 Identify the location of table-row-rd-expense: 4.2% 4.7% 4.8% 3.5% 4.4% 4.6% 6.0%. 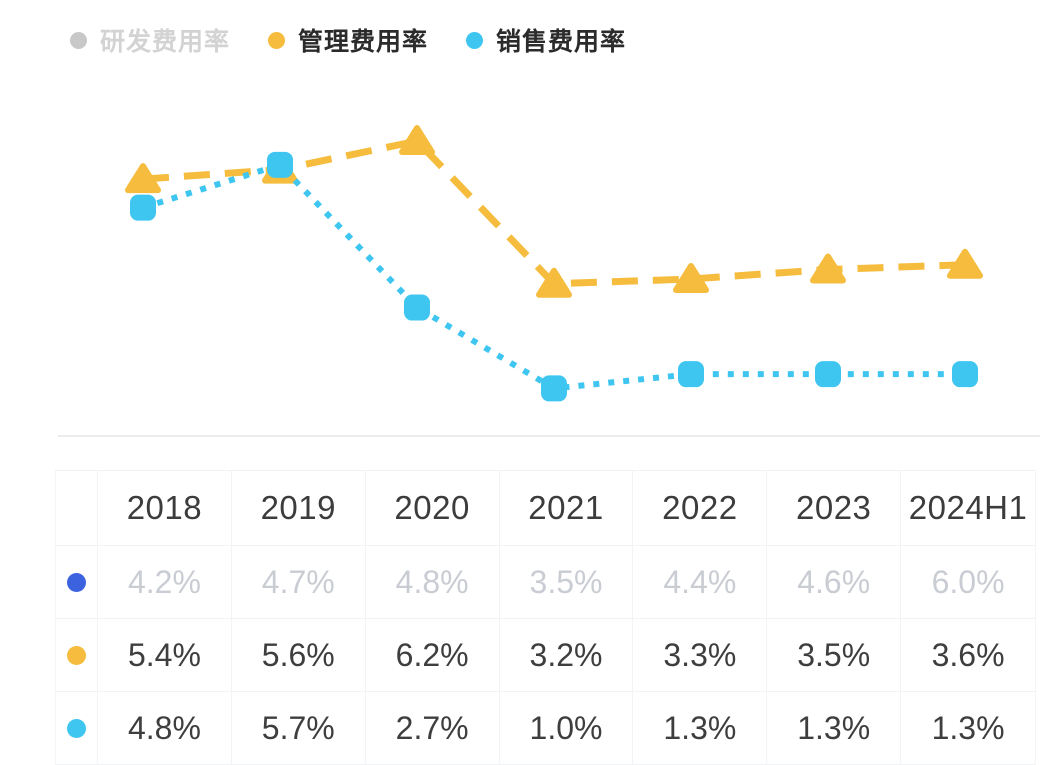
(545, 582).